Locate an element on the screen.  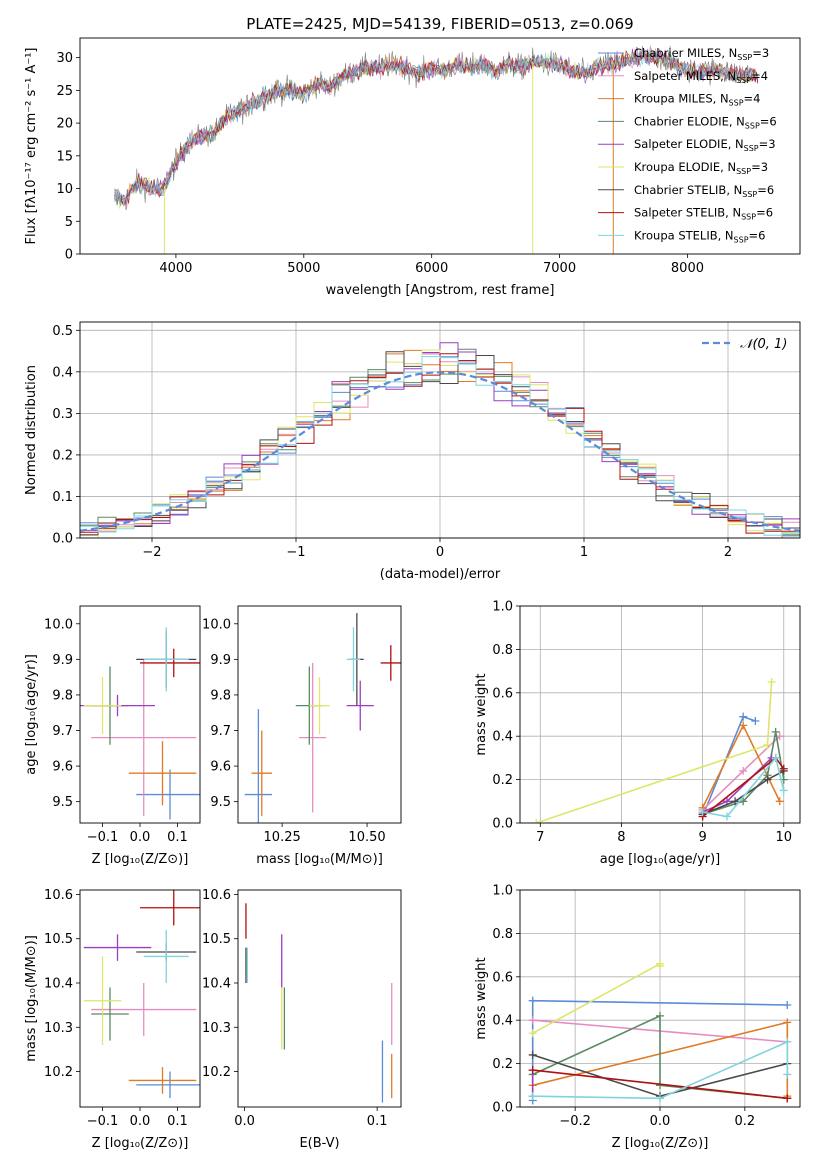
y-tick-label: 10.6 is located at coordinates (58, 895).